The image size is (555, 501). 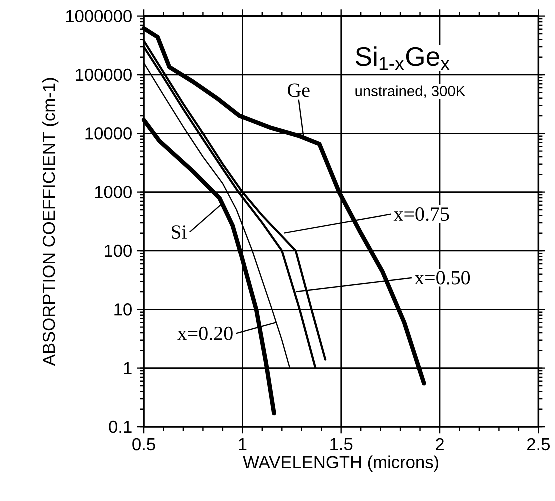 I want to click on x-tick-label: 1.5, so click(x=341, y=444).